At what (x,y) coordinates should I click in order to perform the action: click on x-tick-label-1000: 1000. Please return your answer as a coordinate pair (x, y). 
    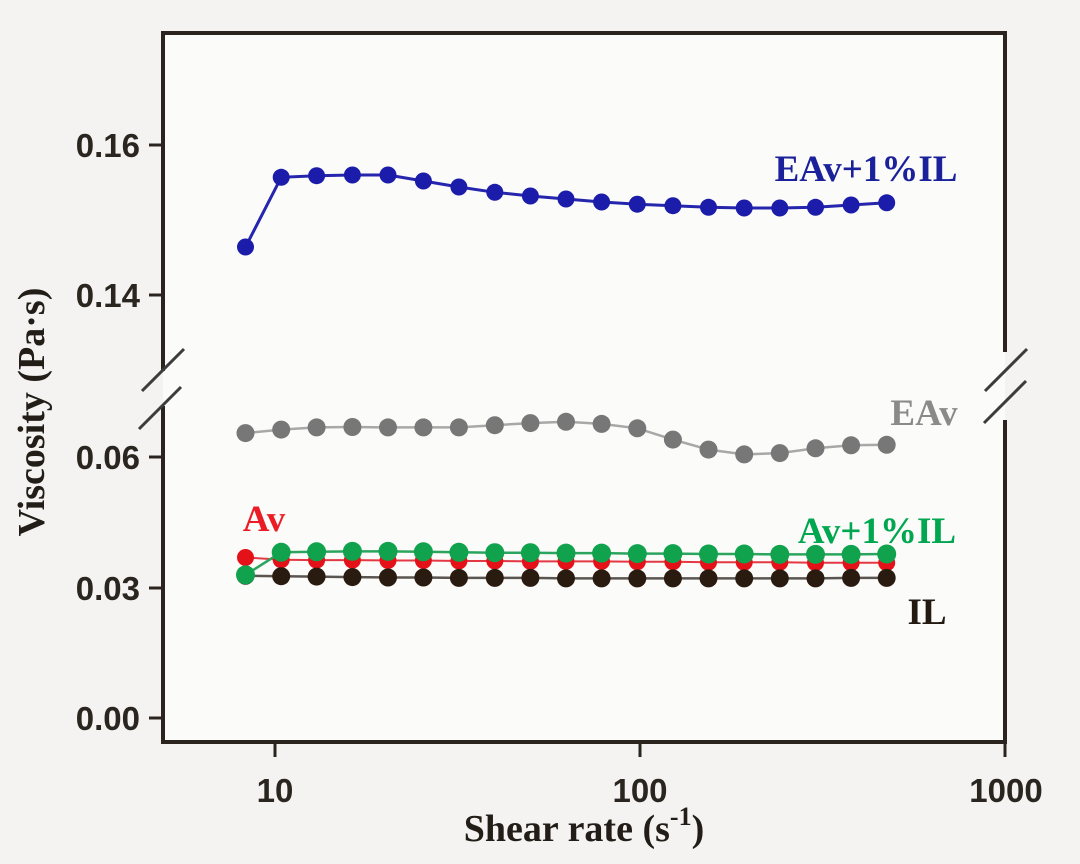
    Looking at the image, I should click on (1005, 790).